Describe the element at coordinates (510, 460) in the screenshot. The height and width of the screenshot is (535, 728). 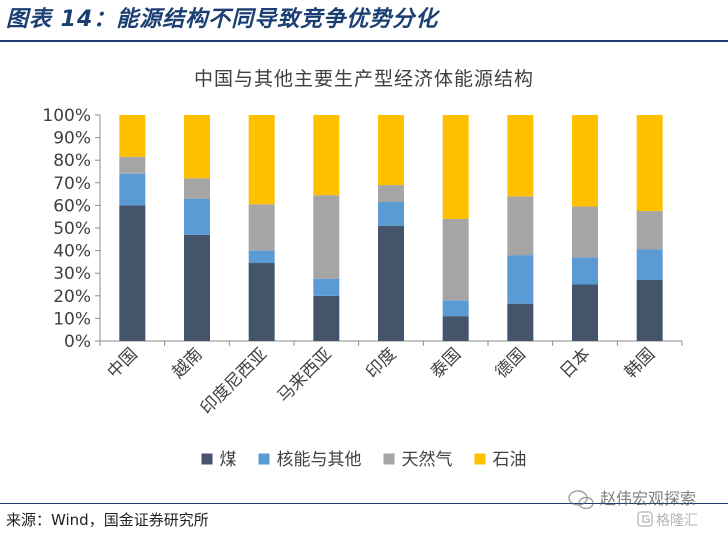
I see `legend-label: 石油` at that location.